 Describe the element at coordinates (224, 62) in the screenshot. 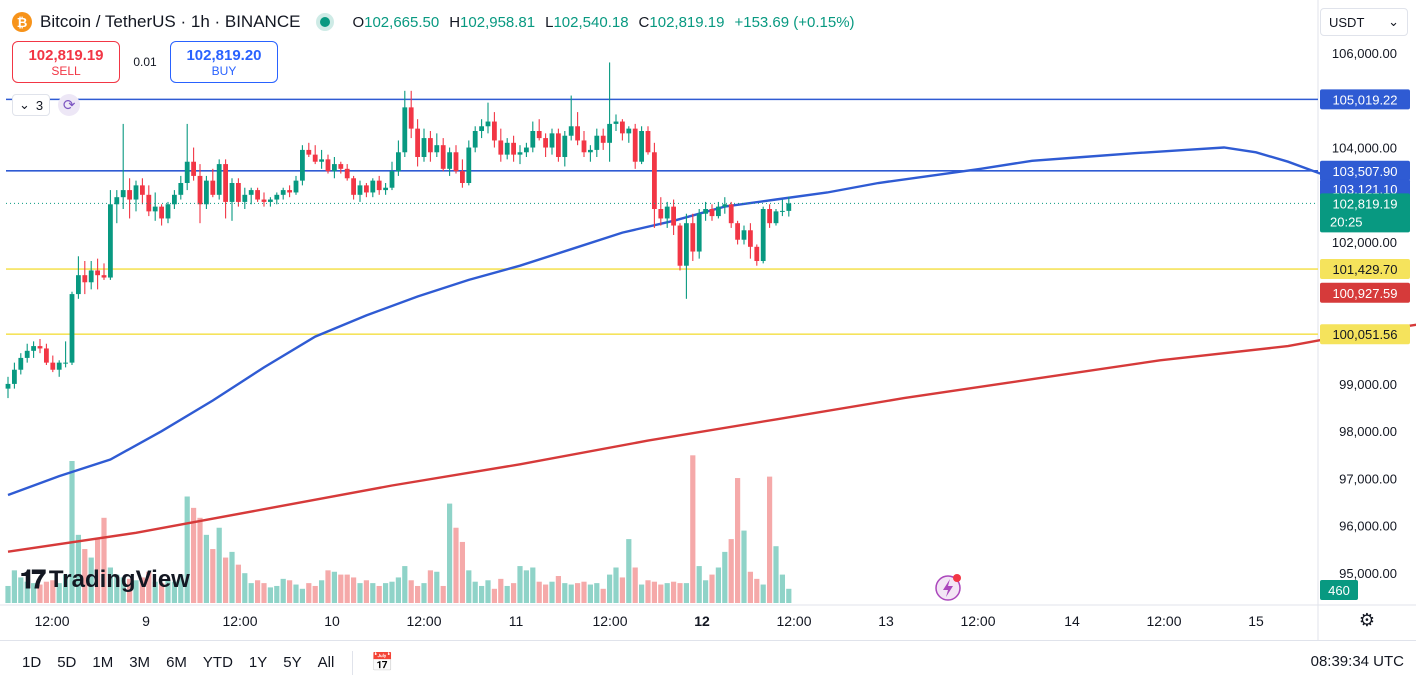

I see `buy-button: 102,819.20 BUY` at that location.